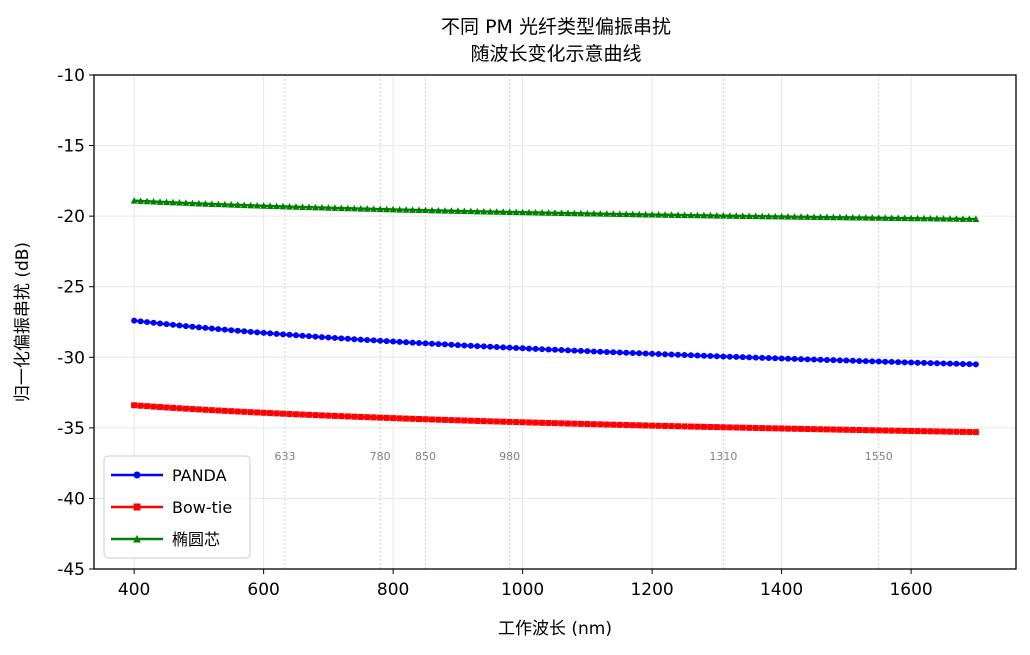 The width and height of the screenshot is (1030, 655). What do you see at coordinates (781, 590) in the screenshot?
I see `x-tick-label: 1400` at bounding box center [781, 590].